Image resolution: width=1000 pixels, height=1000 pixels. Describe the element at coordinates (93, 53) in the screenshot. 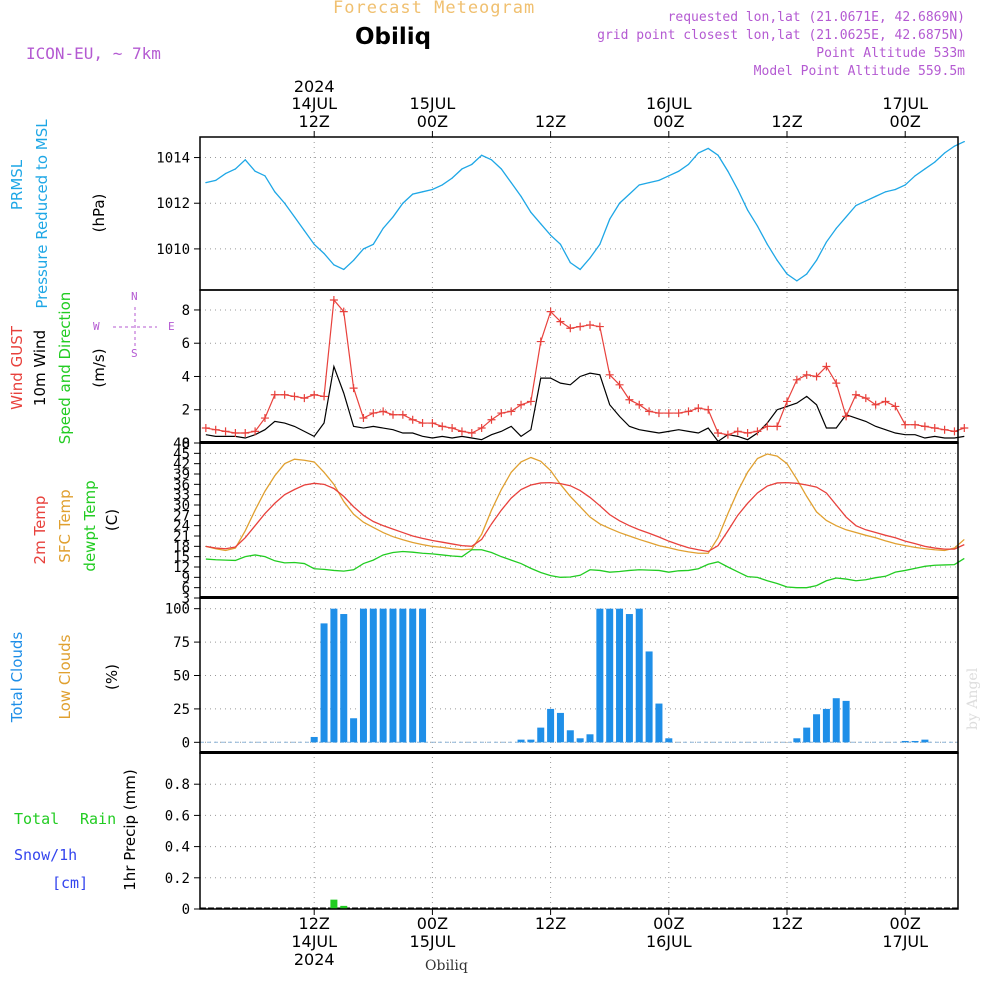

I see `model-label: ICON-EU, ~ 7km` at that location.